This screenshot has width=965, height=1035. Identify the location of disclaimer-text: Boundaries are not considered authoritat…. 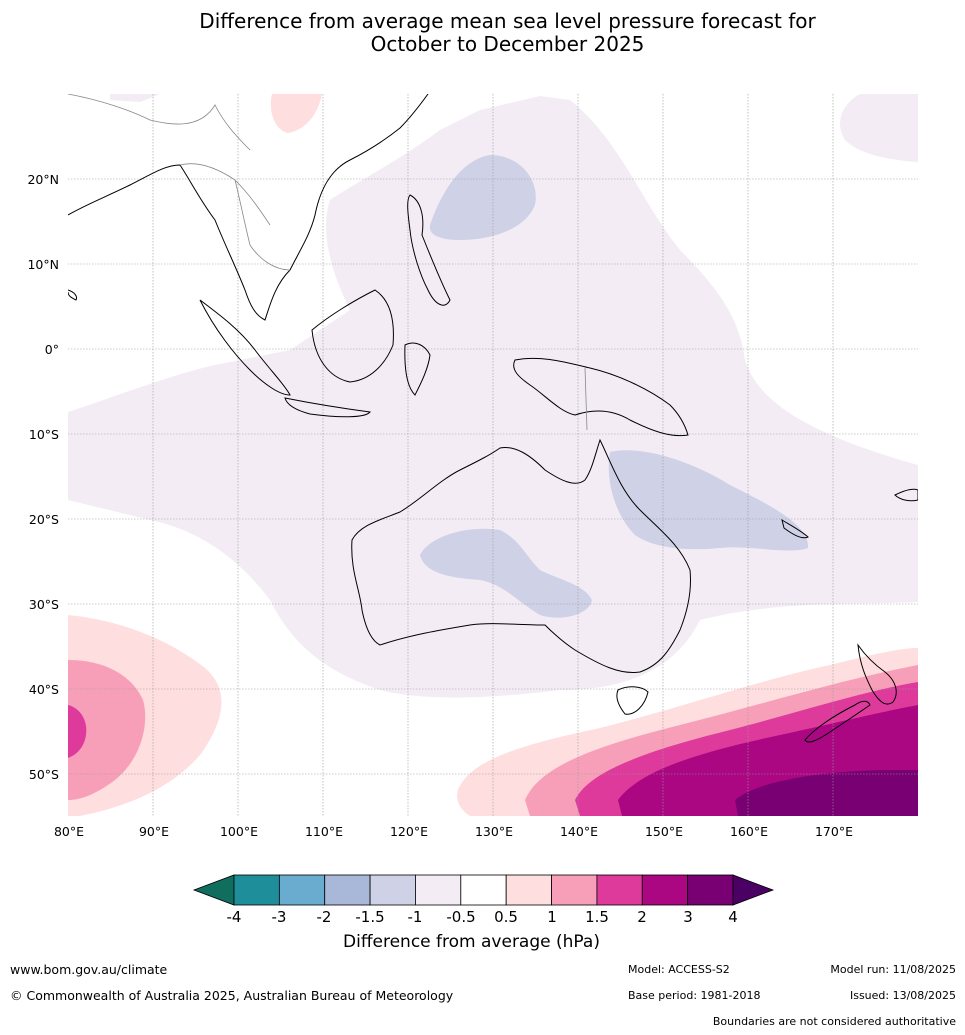
(834, 1021).